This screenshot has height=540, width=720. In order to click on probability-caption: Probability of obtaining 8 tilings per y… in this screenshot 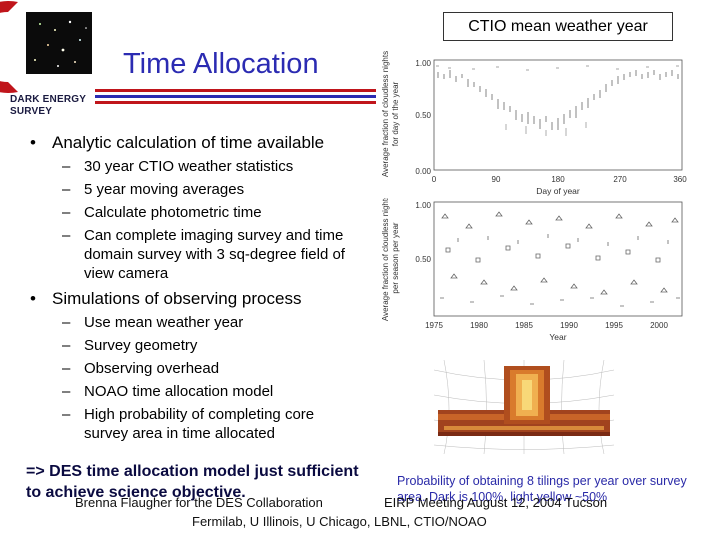, I will do `click(542, 489)`.